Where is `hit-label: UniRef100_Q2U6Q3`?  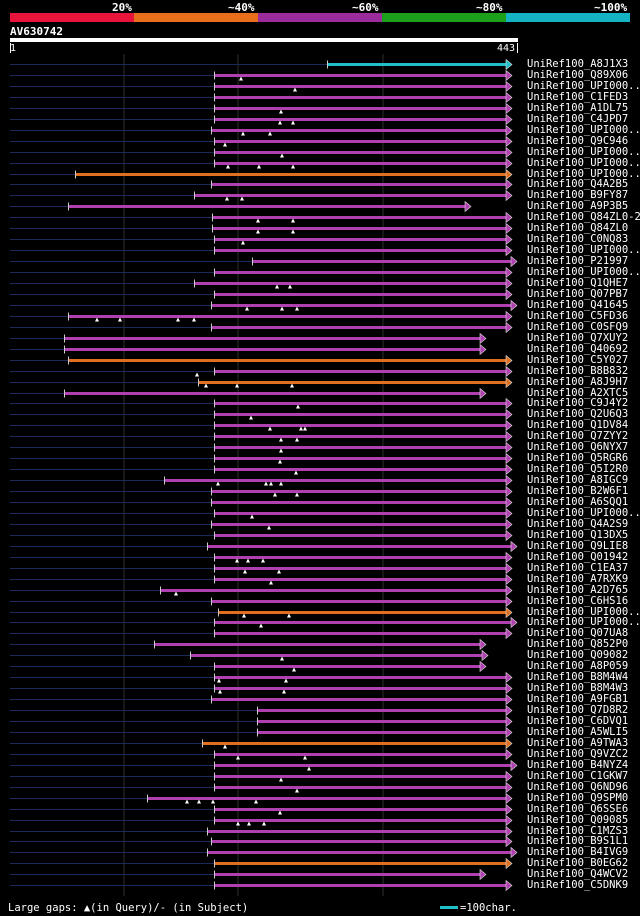 hit-label: UniRef100_Q2U6Q3 is located at coordinates (578, 414).